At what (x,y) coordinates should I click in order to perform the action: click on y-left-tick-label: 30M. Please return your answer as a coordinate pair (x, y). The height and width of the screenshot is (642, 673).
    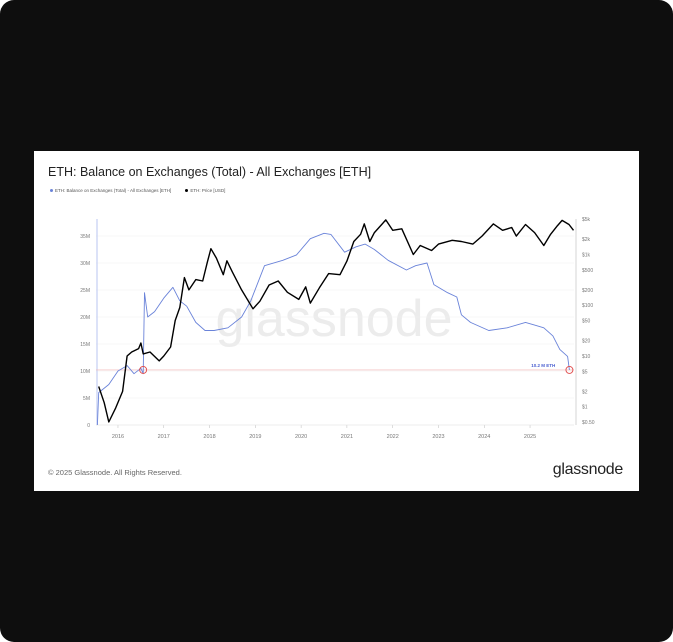
    Looking at the image, I should click on (85, 264).